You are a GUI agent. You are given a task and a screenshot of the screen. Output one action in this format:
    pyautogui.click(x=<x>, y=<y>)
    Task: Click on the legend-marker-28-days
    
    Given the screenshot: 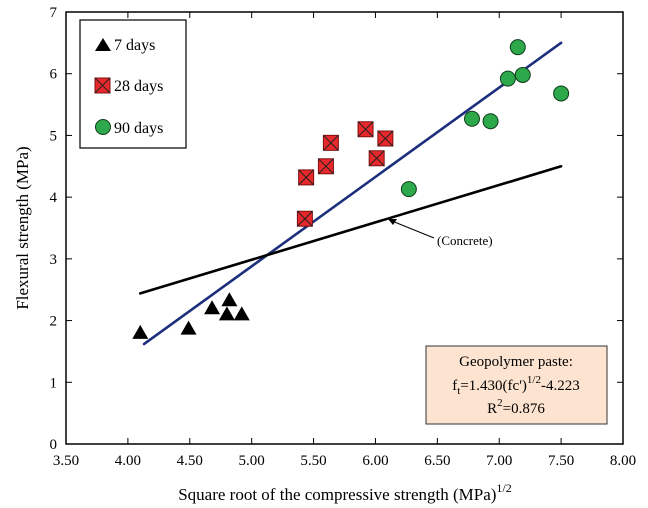 What is the action you would take?
    pyautogui.click(x=102, y=85)
    